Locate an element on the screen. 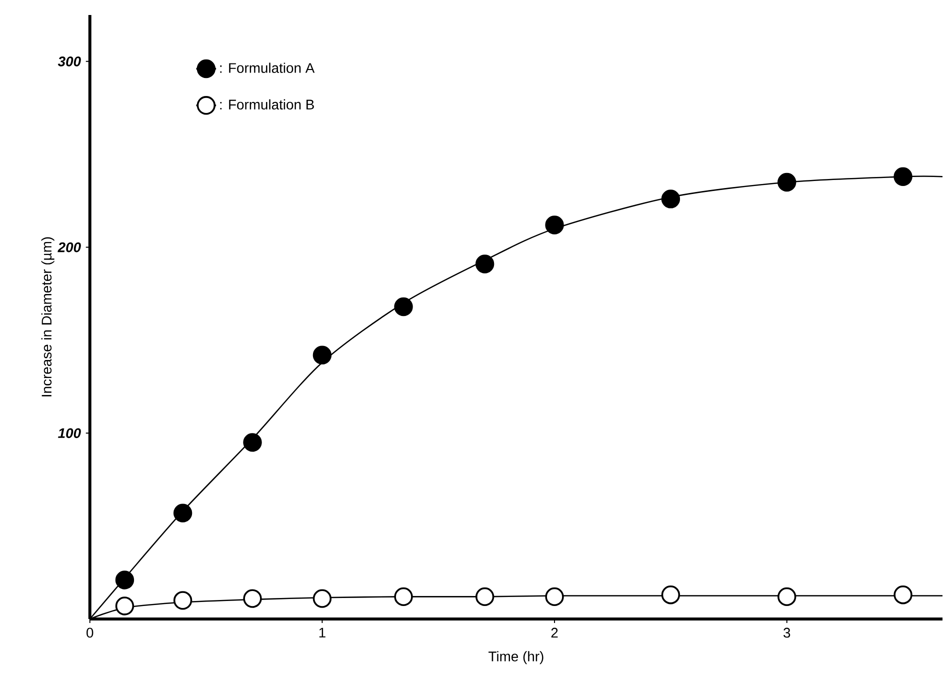 This screenshot has height=688, width=944. x-tick-label: 1 is located at coordinates (322, 633).